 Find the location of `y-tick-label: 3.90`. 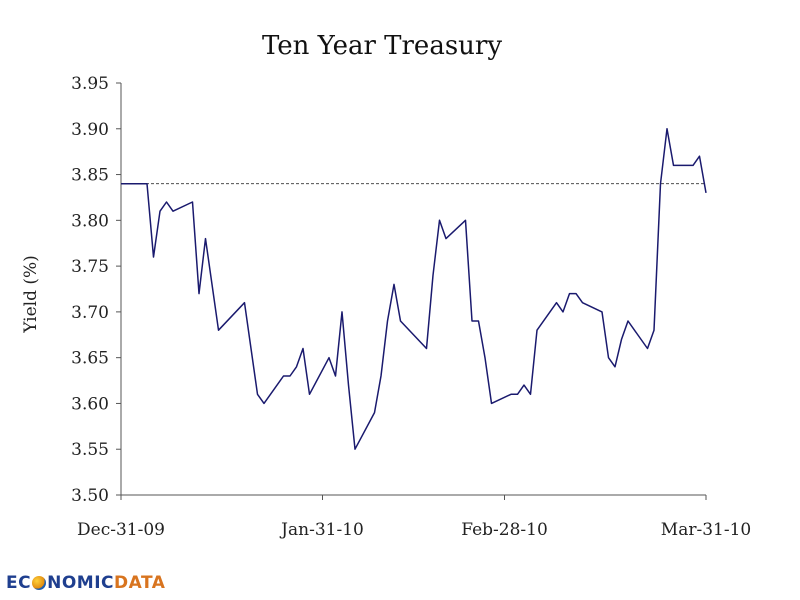

y-tick-label: 3.90 is located at coordinates (90, 130).